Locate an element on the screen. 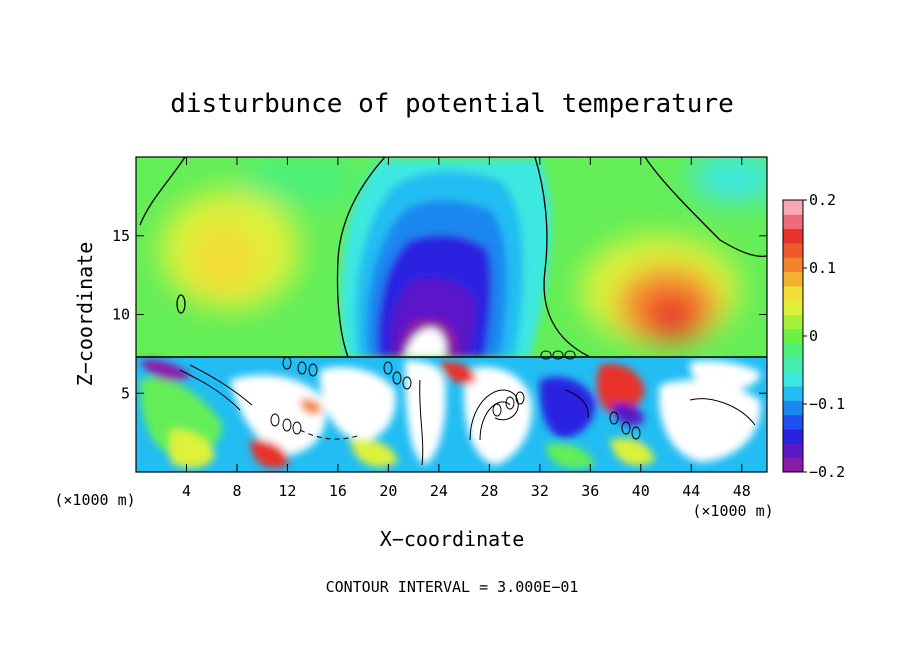  x-tick-label: 12 is located at coordinates (287, 491).